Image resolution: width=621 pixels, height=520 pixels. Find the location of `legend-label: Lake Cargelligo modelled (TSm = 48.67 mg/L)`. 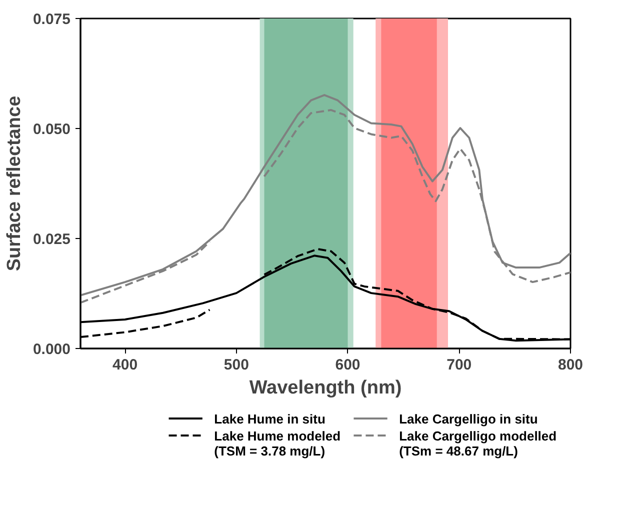

legend-label: Lake Cargelligo modelled (TSm = 48.67 mg/L) is located at coordinates (478, 443).